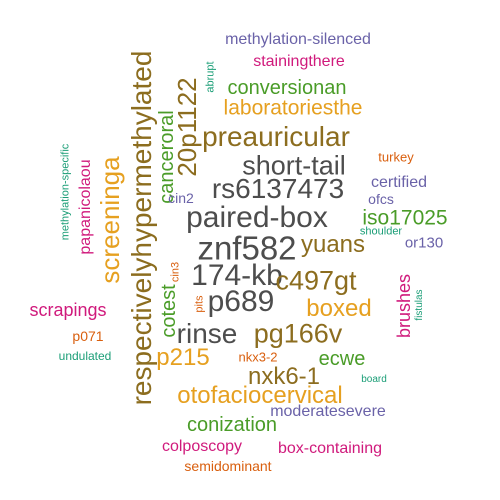 This screenshot has width=500, height=500. I want to click on word-respectivelyhypermethylated: respectivelyhypermethylated, so click(141, 228).